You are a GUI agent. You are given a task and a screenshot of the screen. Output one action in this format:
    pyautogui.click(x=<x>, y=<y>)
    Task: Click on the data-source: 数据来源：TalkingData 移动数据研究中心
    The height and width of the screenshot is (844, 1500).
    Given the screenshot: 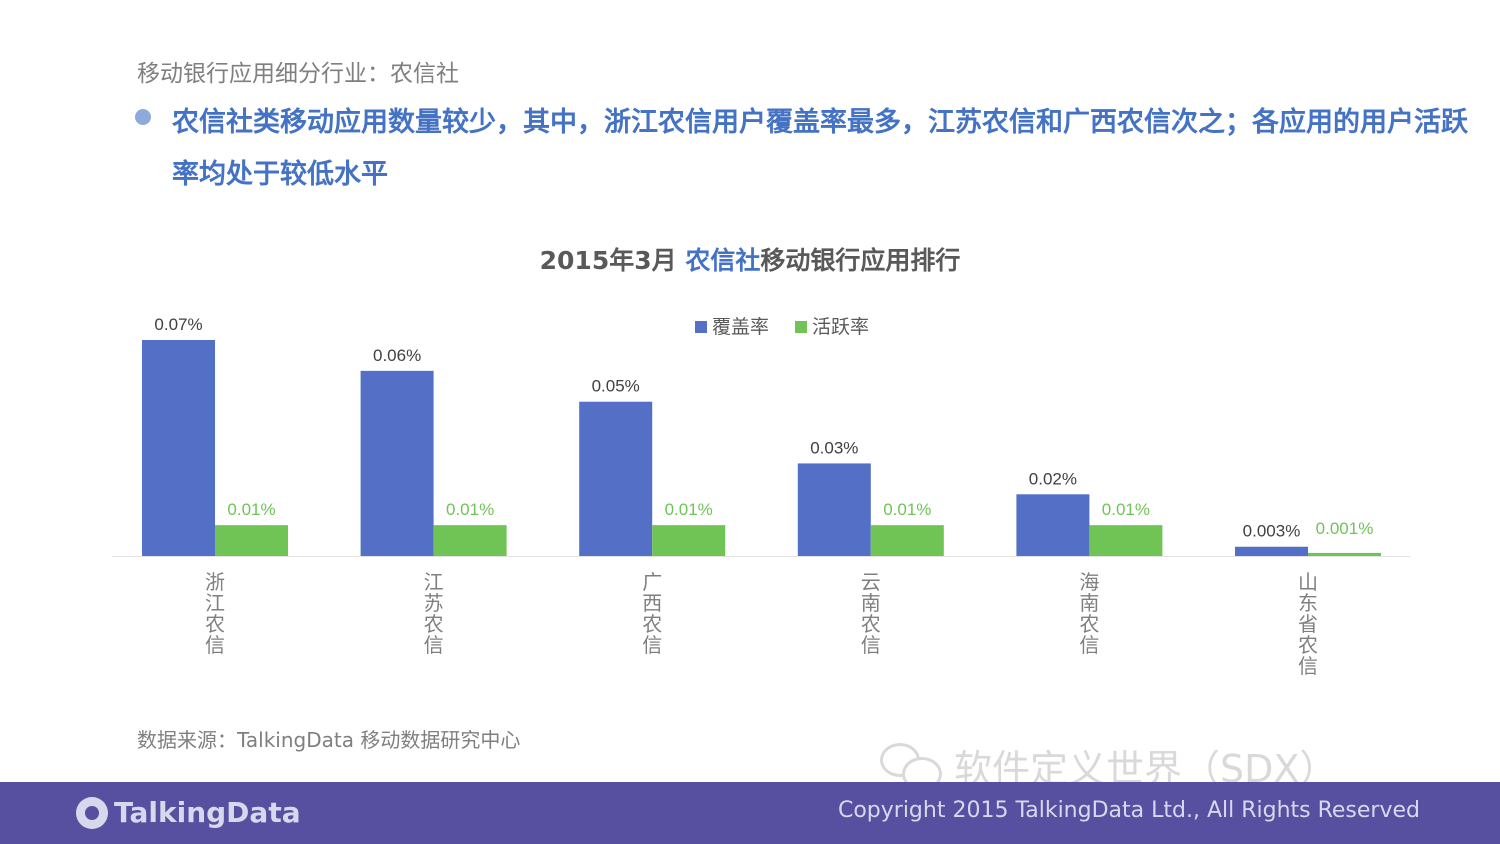 What is the action you would take?
    pyautogui.click(x=329, y=740)
    